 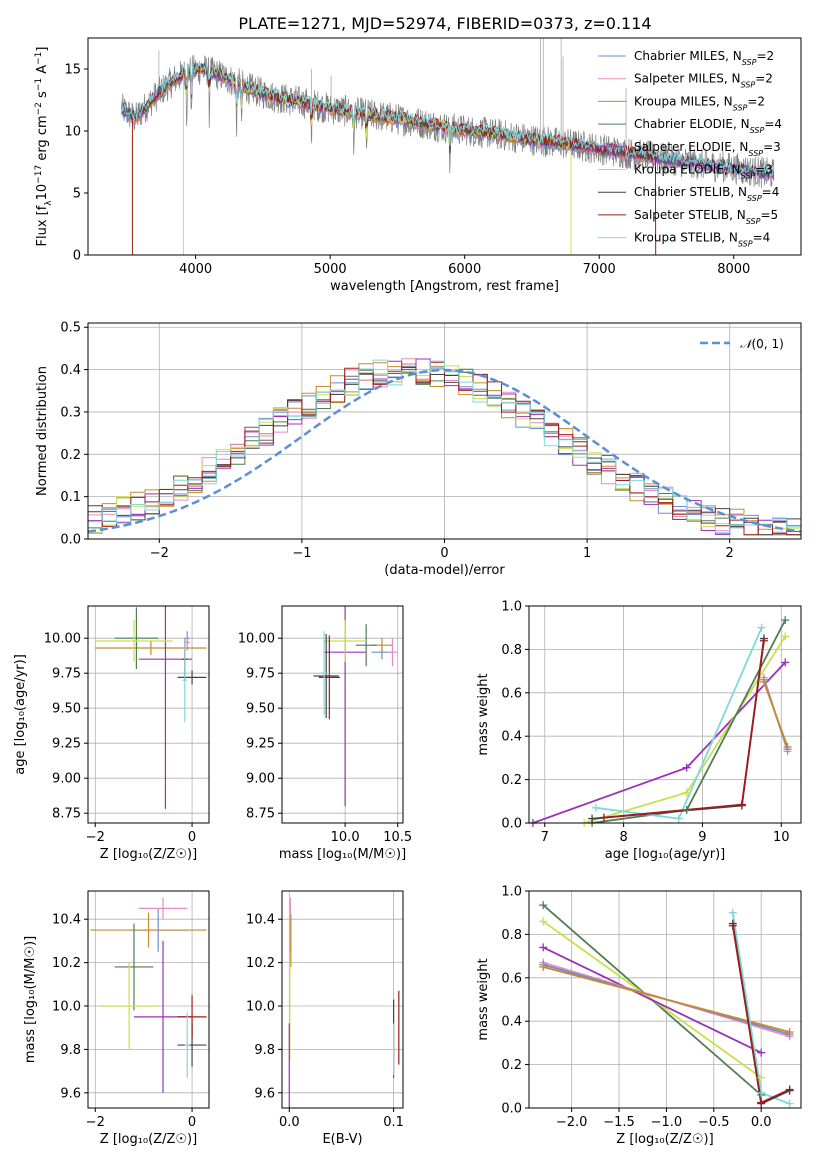 I want to click on y-axis-label-part: s, so click(x=42, y=96).